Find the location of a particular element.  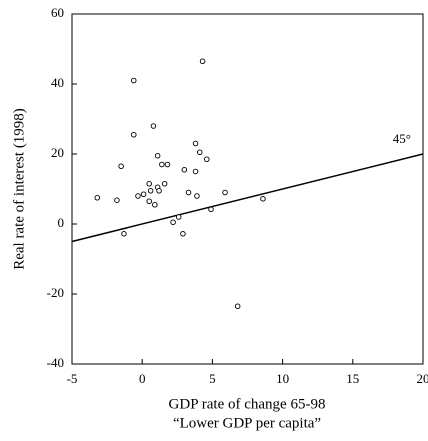

y-axis-label: Real rate of interest (1998) is located at coordinates (19, 189).